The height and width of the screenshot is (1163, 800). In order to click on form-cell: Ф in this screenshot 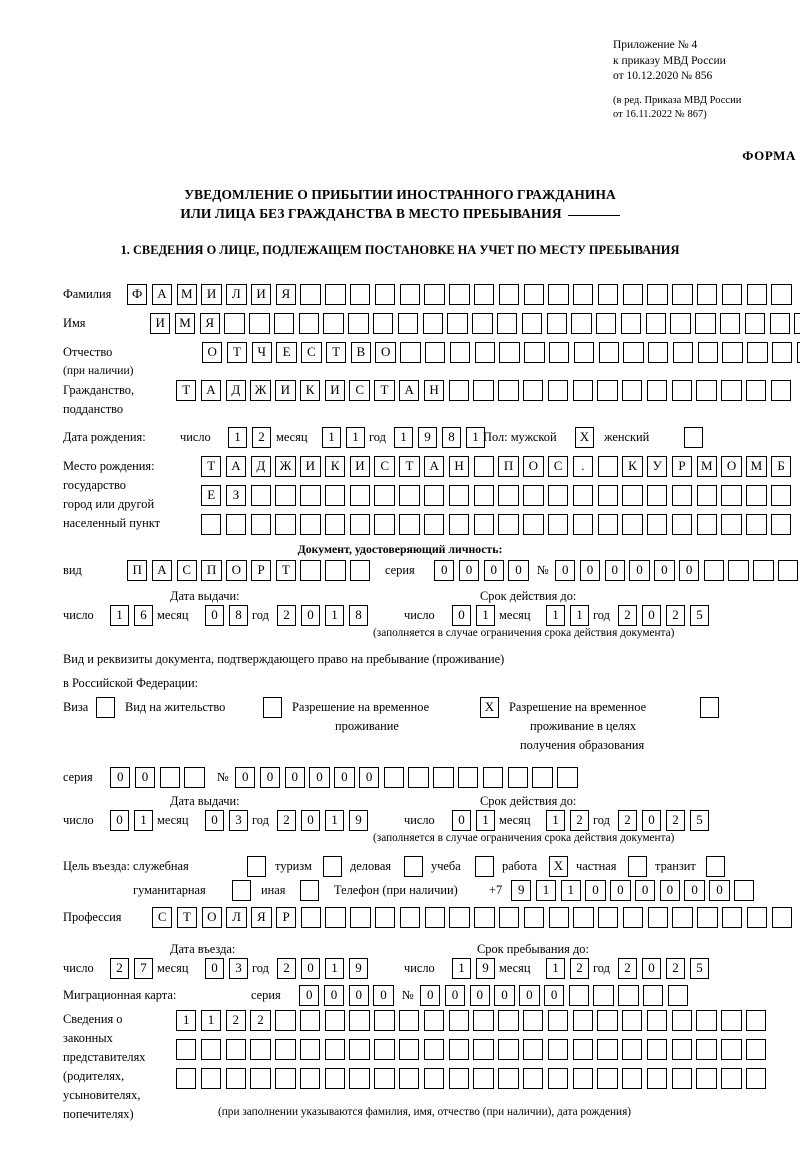, I will do `click(137, 294)`.